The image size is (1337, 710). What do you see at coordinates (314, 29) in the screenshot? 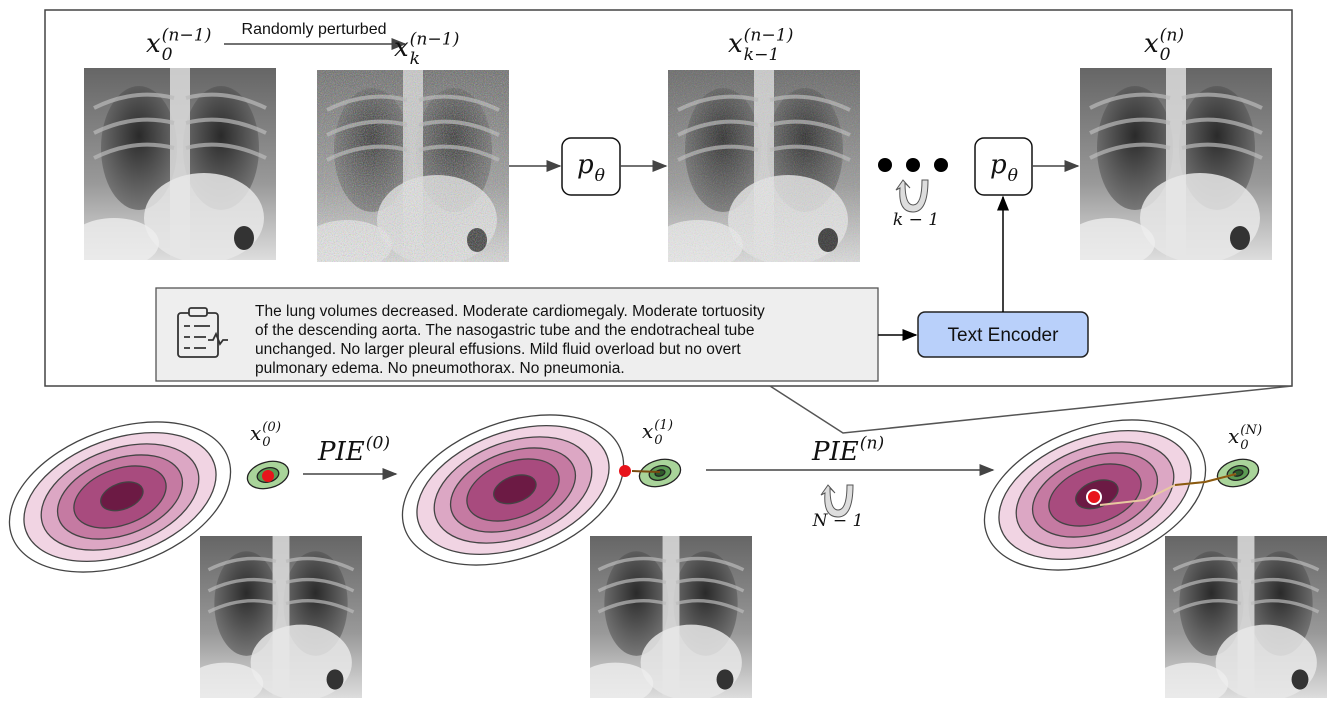
I see `perturb-label: Randomly perturbed` at bounding box center [314, 29].